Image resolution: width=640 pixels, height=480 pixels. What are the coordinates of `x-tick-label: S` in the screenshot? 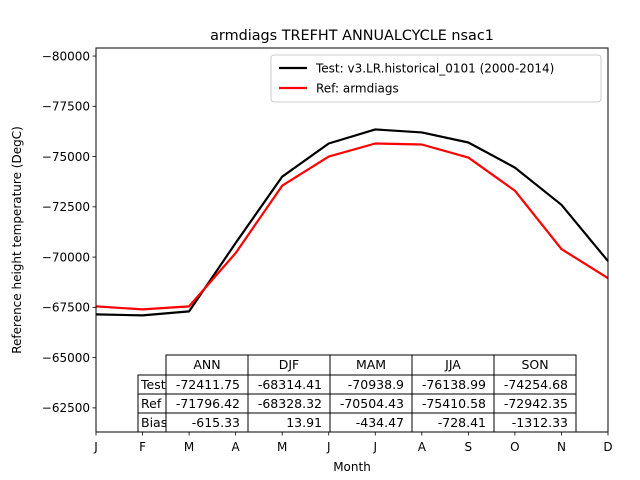 It's located at (469, 447).